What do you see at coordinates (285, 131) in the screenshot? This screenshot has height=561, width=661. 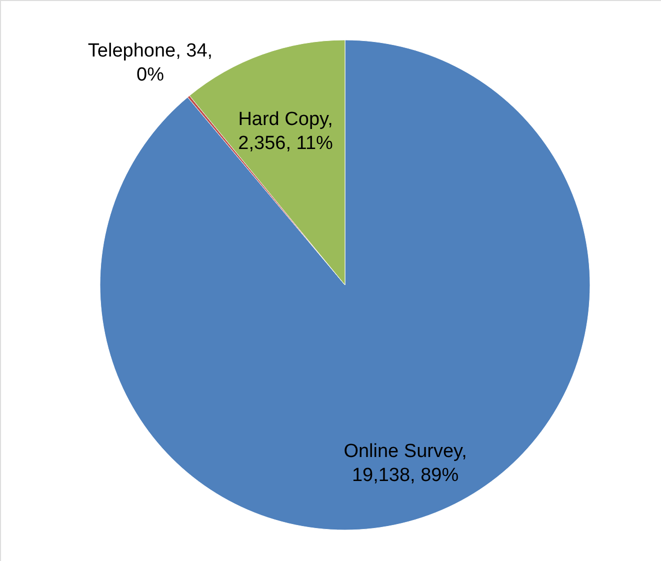 I see `slice-label: Hard Copy, 2,356, 11%` at bounding box center [285, 131].